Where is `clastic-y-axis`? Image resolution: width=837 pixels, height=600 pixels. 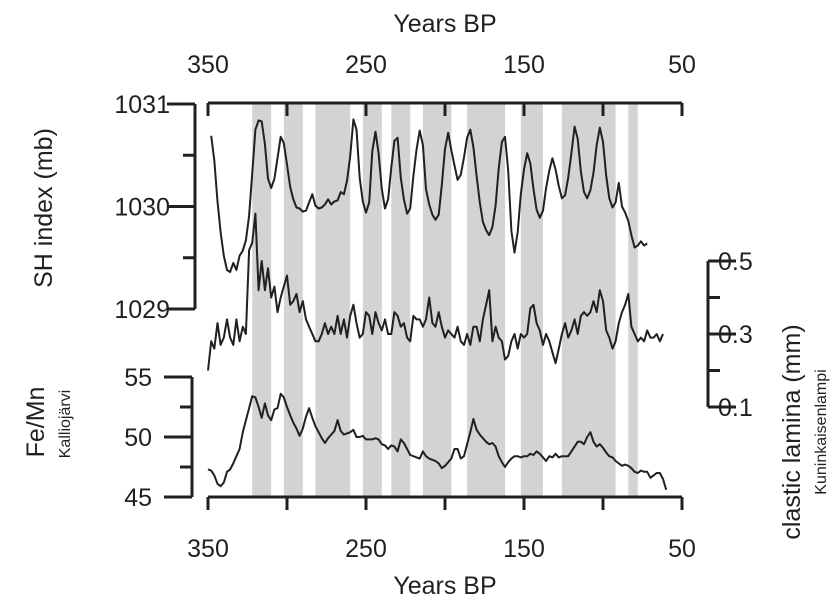
clastic-y-axis is located at coordinates (721, 334).